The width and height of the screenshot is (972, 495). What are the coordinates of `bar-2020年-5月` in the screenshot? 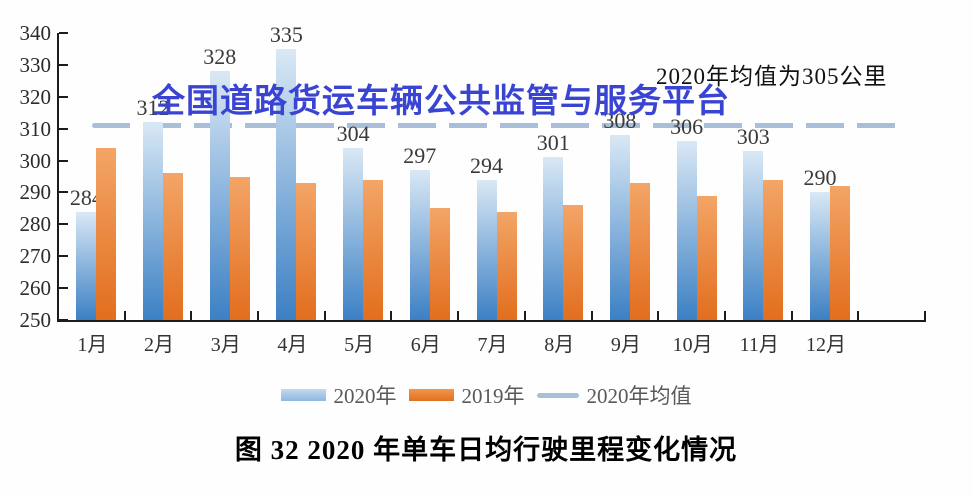 It's located at (353, 233).